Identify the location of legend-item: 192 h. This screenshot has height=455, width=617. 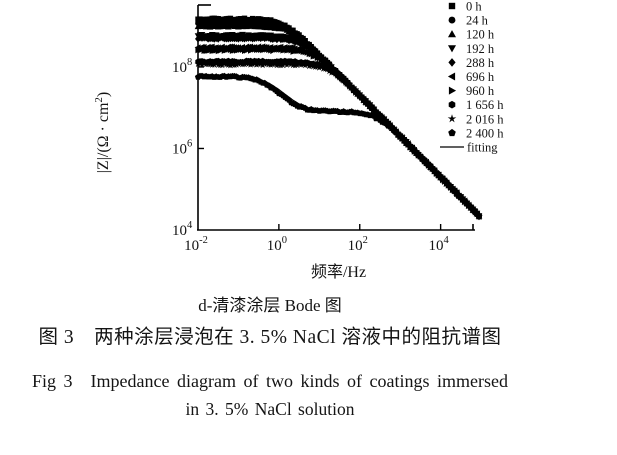
(471, 49).